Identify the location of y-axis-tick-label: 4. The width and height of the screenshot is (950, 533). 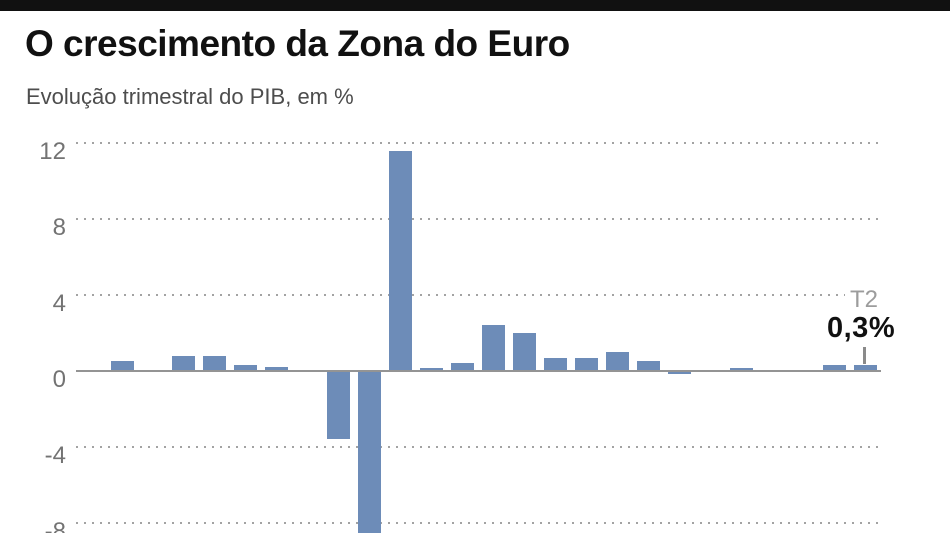
(59, 303).